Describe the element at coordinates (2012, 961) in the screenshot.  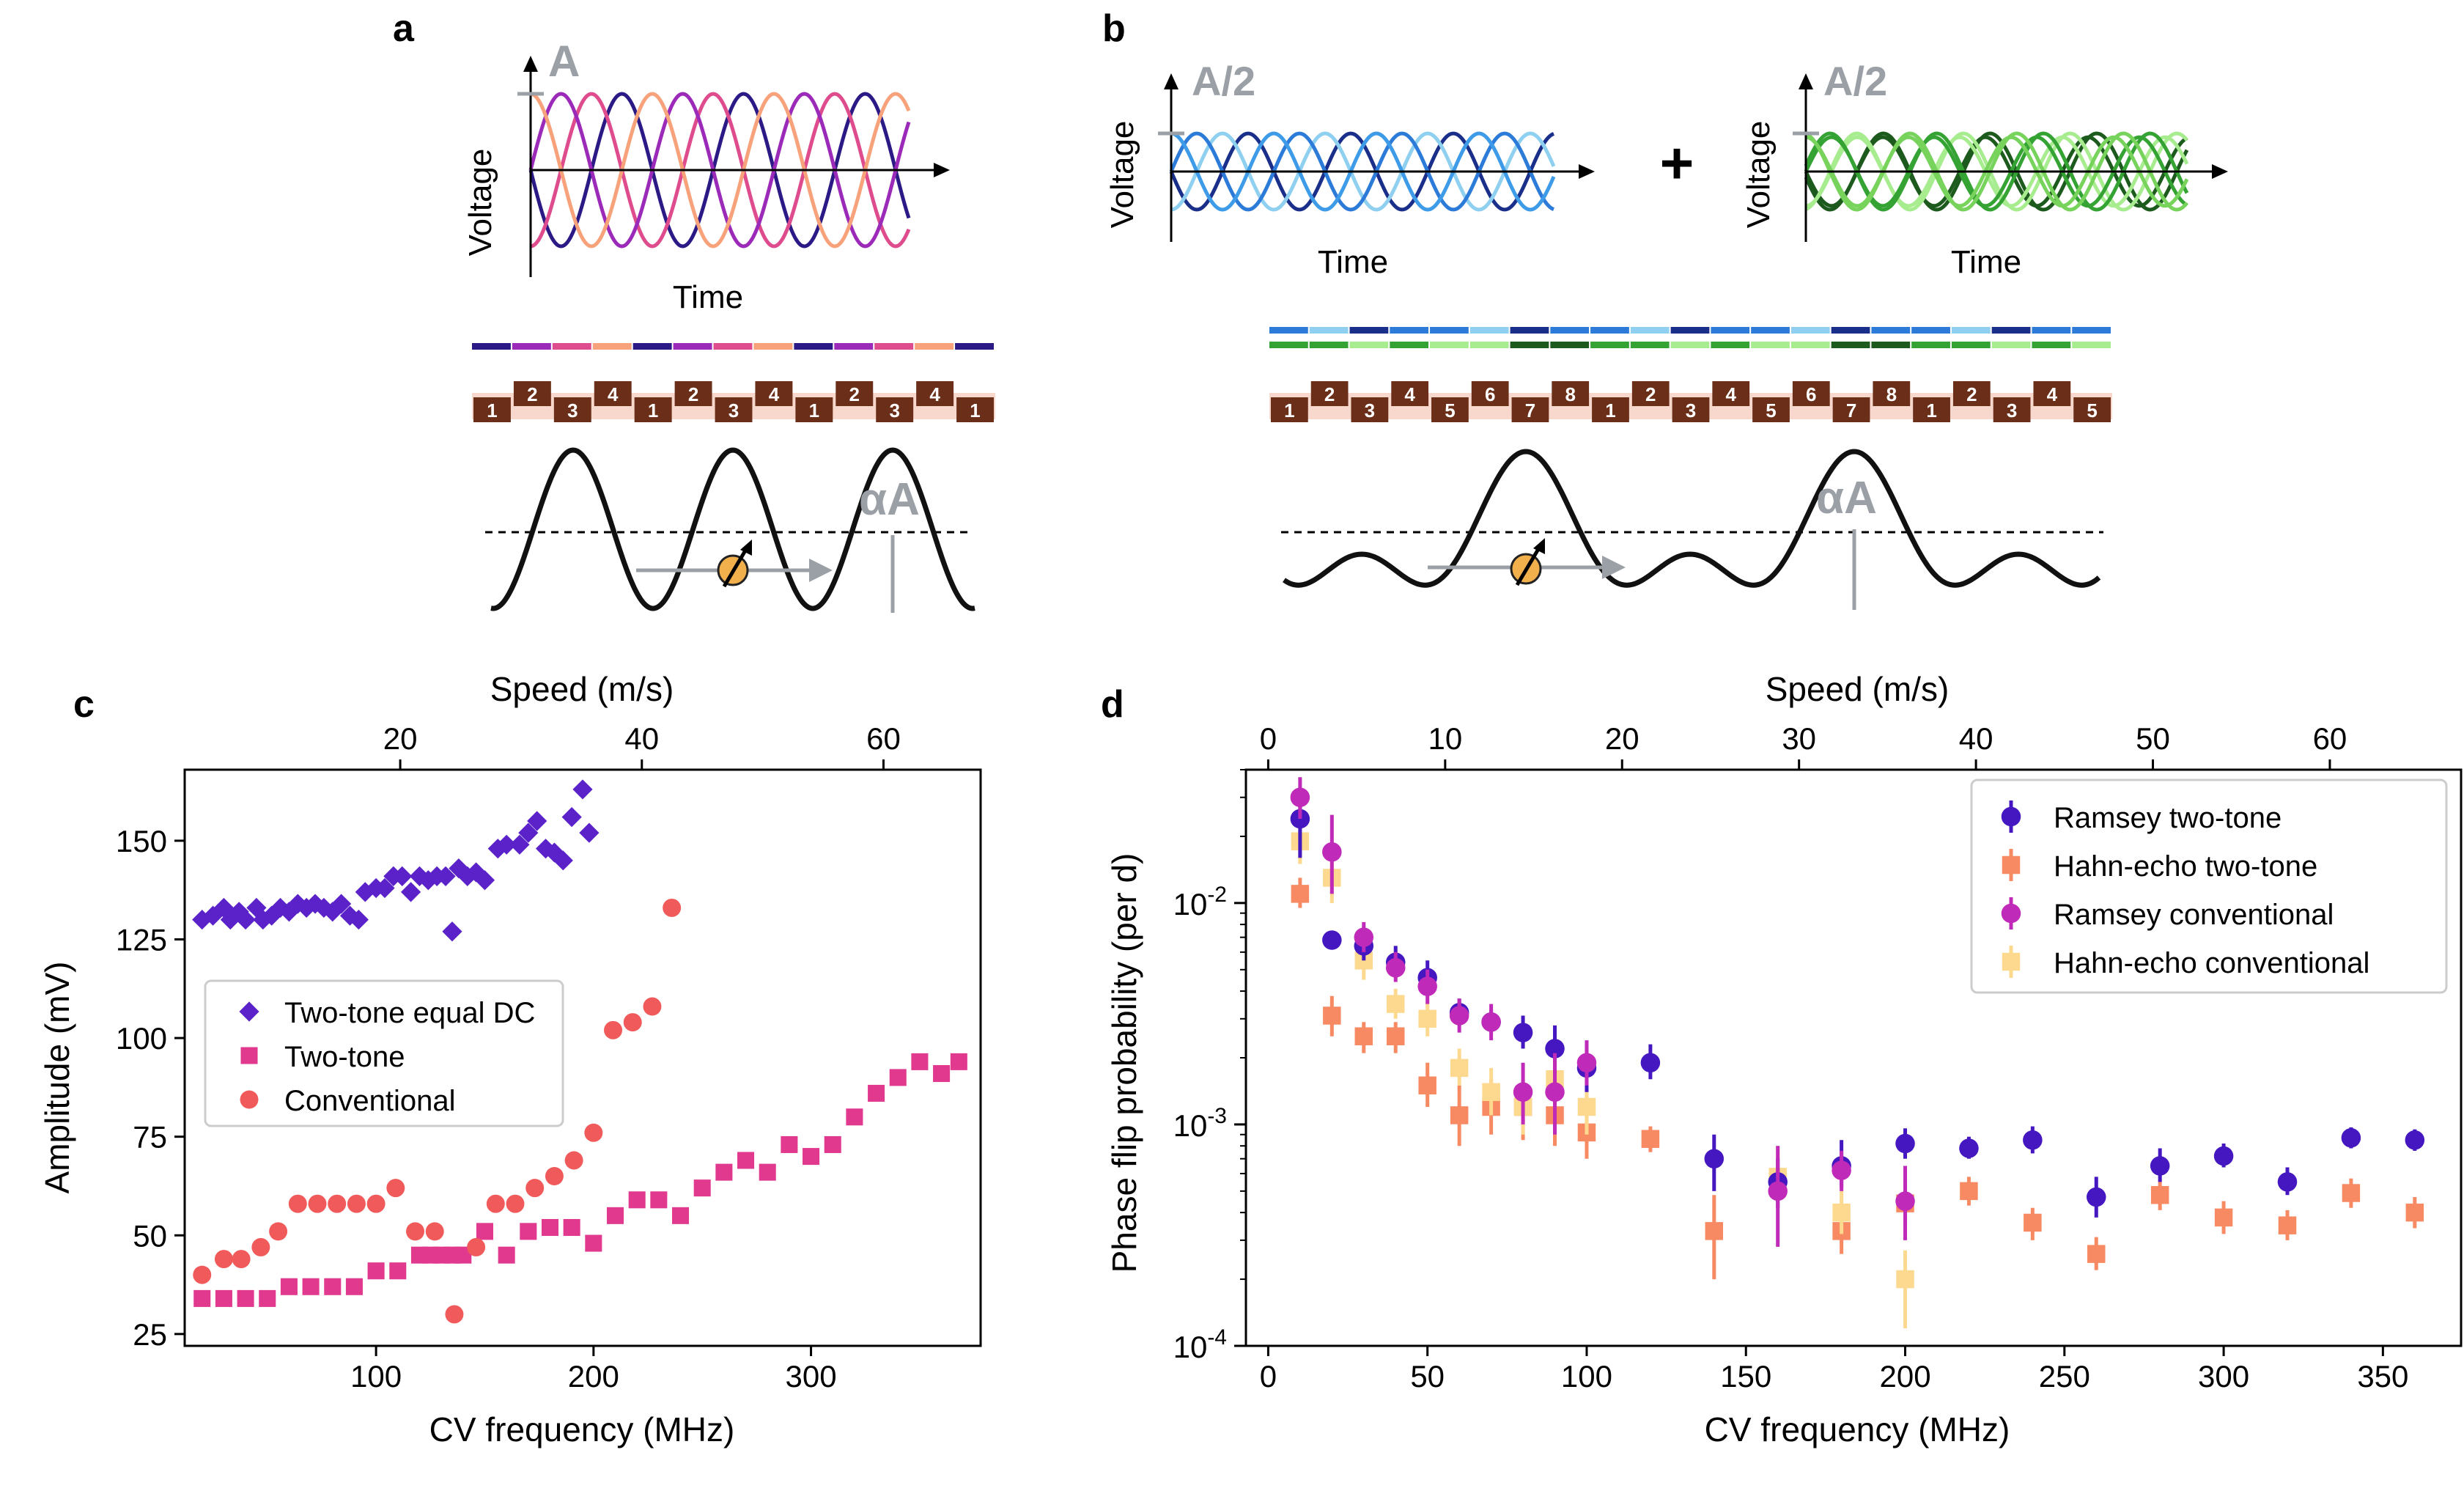
I see `legend-marker-d` at that location.